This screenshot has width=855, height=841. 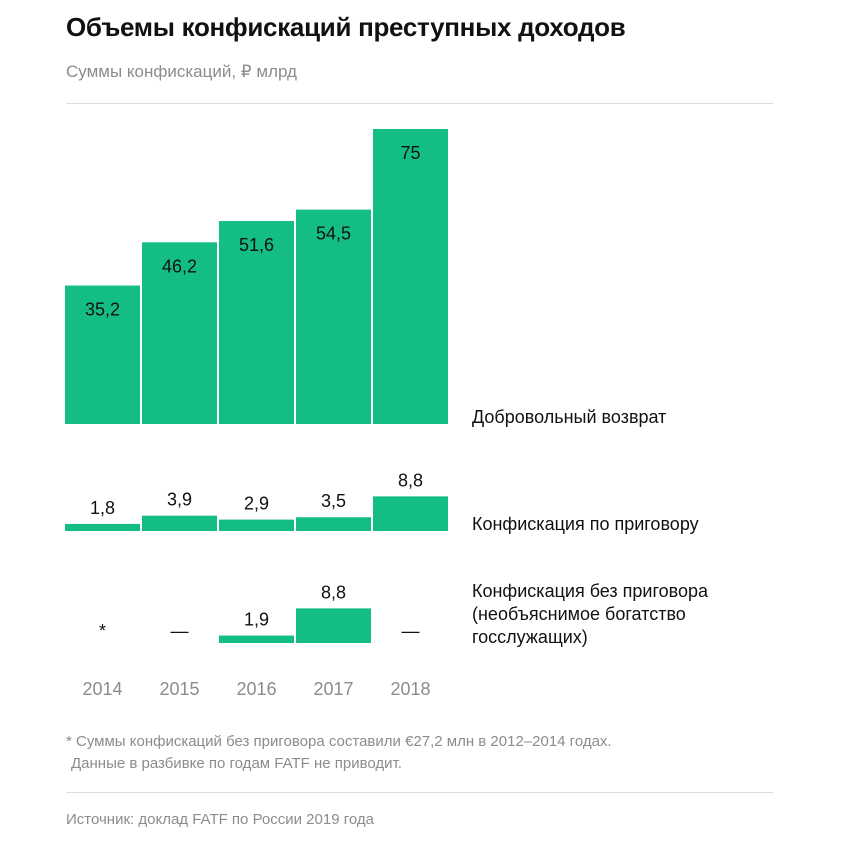 What do you see at coordinates (102, 508) in the screenshot?
I see `value-label: 1,8` at bounding box center [102, 508].